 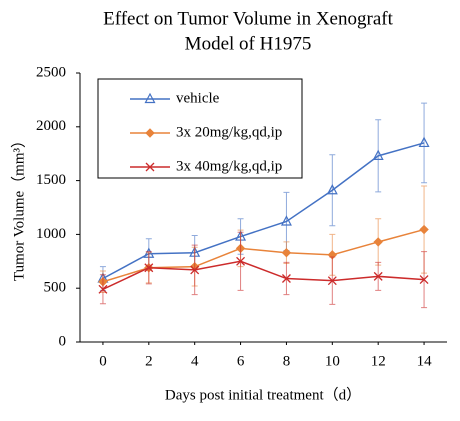 What do you see at coordinates (241, 361) in the screenshot?
I see `x-tick-label: 6` at bounding box center [241, 361].